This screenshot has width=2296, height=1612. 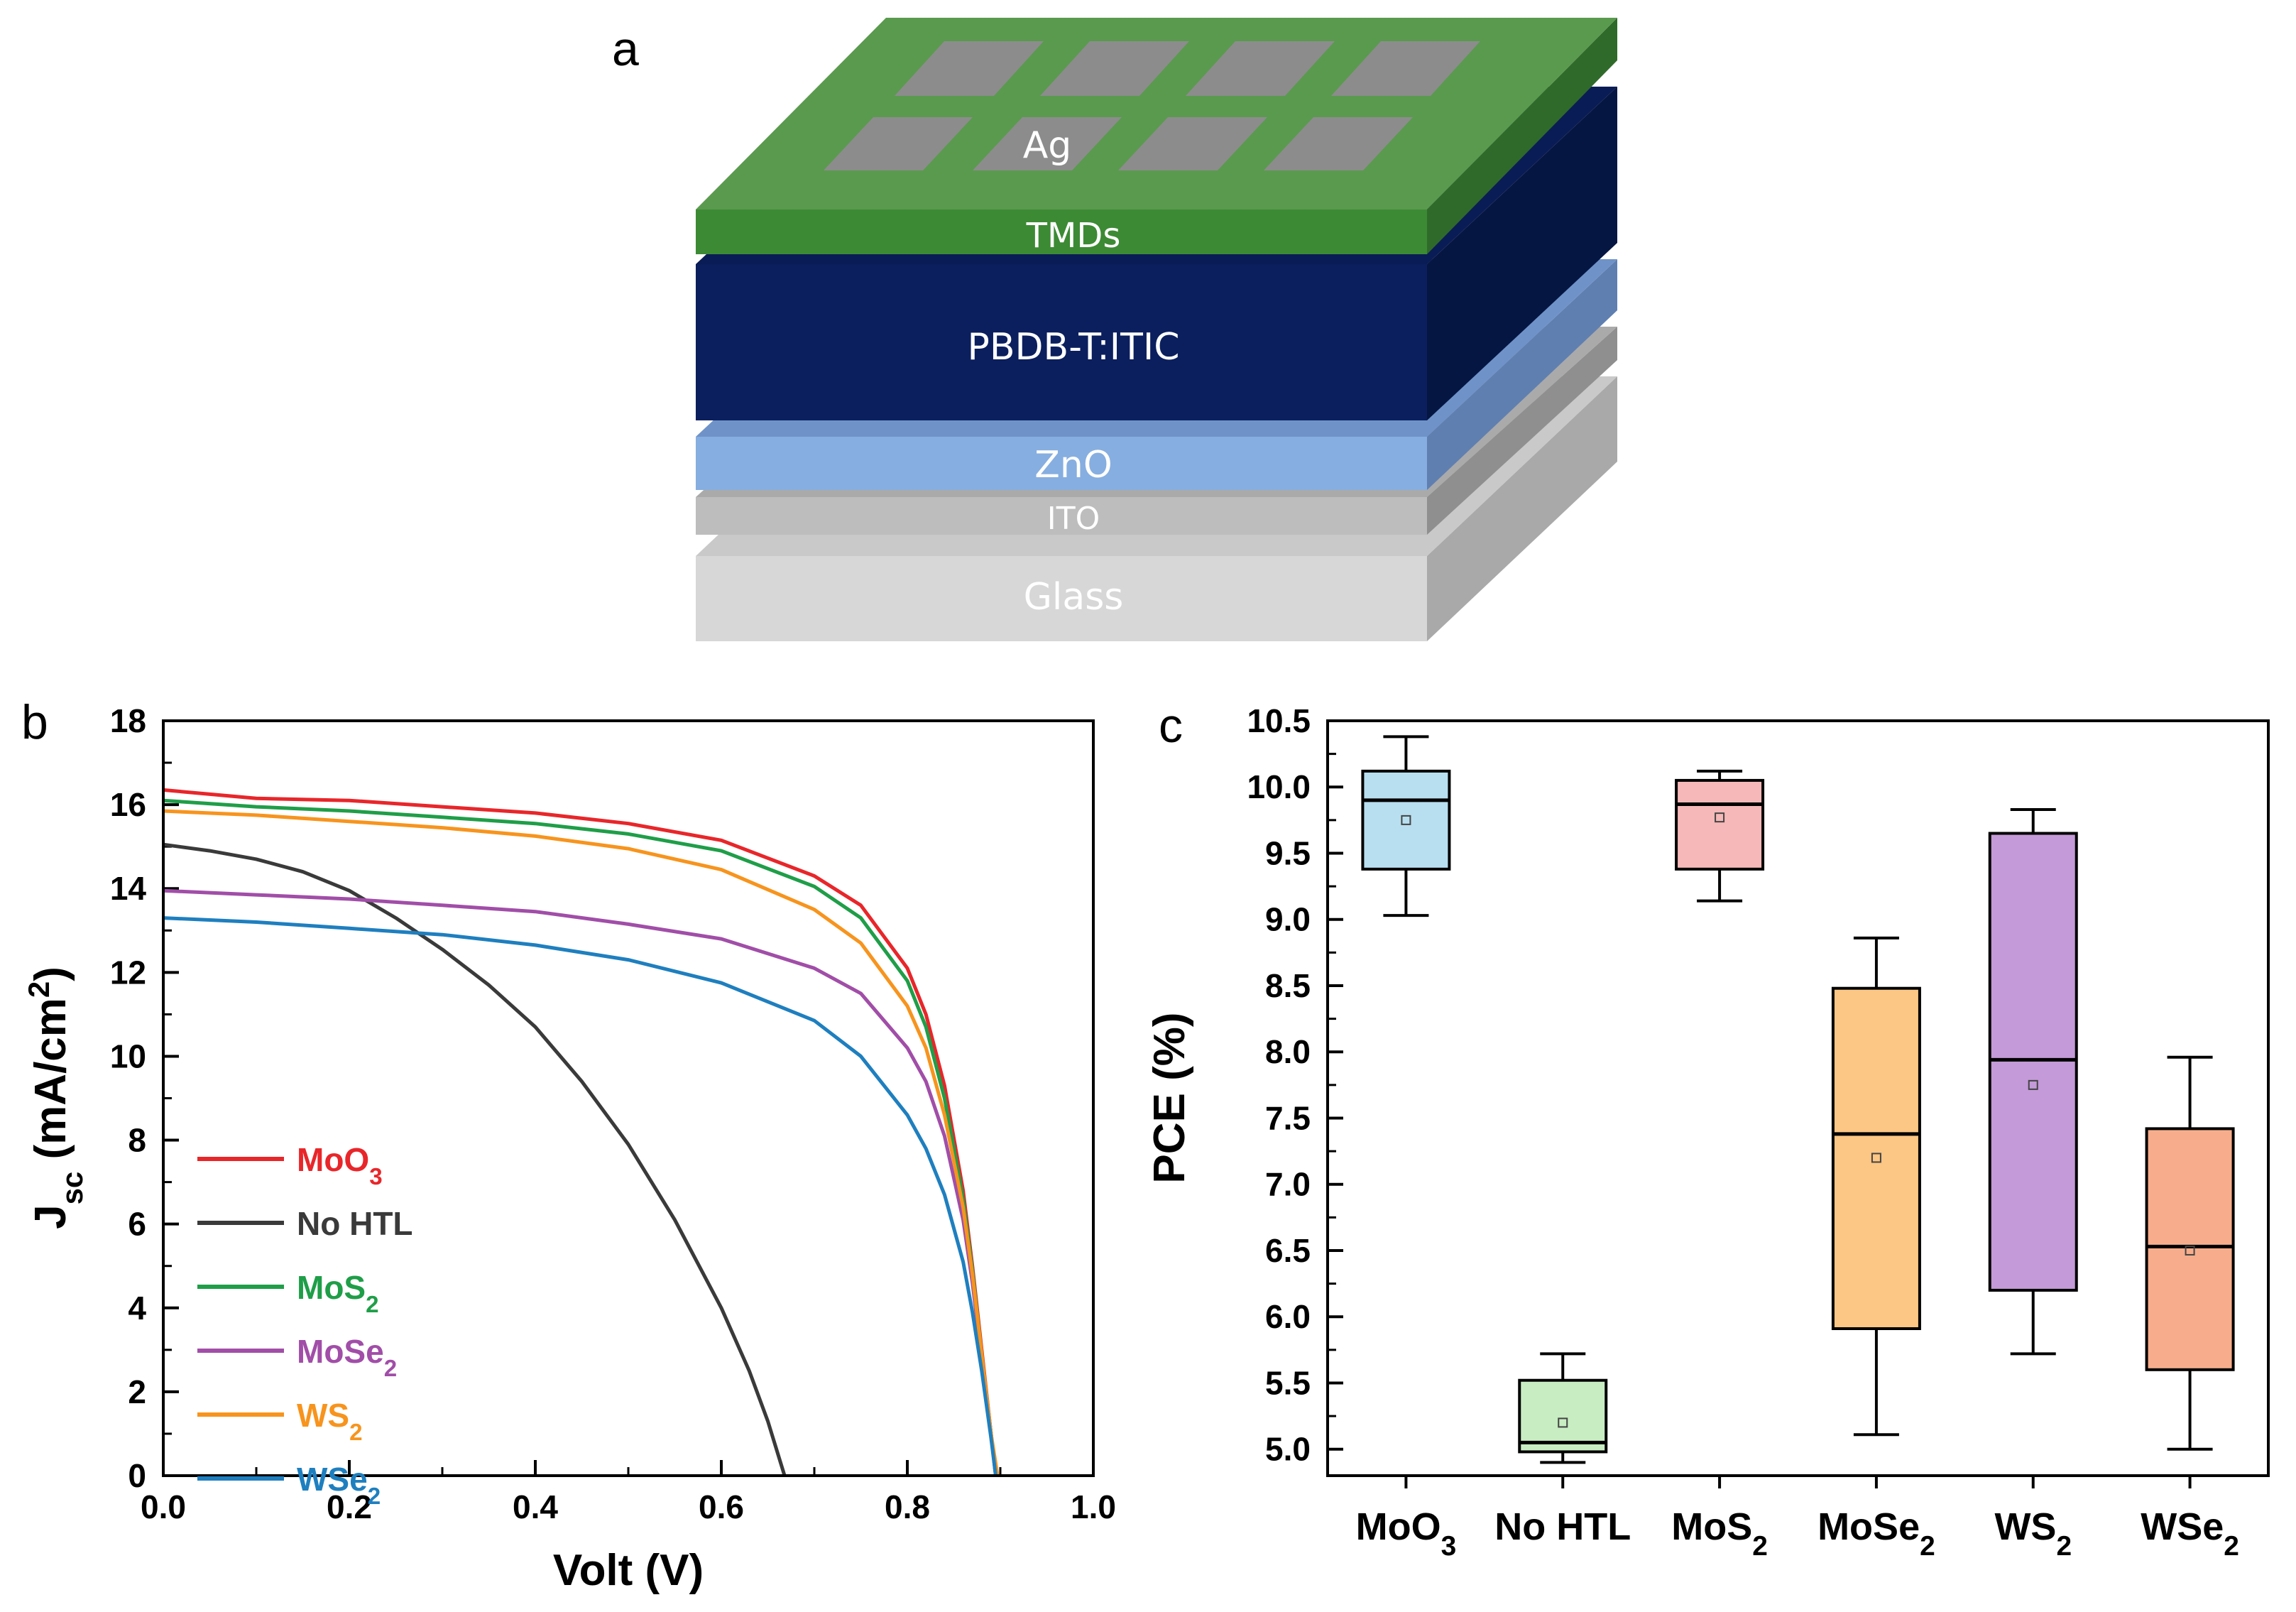 What do you see at coordinates (721, 1506) in the screenshot?
I see `x-tick-label: 0.6` at bounding box center [721, 1506].